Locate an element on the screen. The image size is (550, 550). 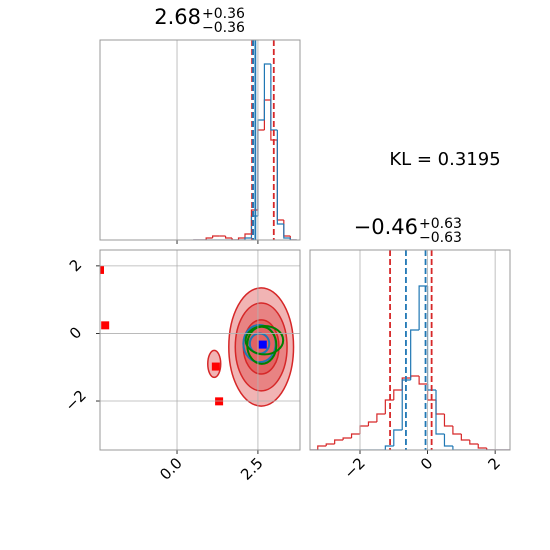
x-tick-label: 0.0 is located at coordinates (171, 469).